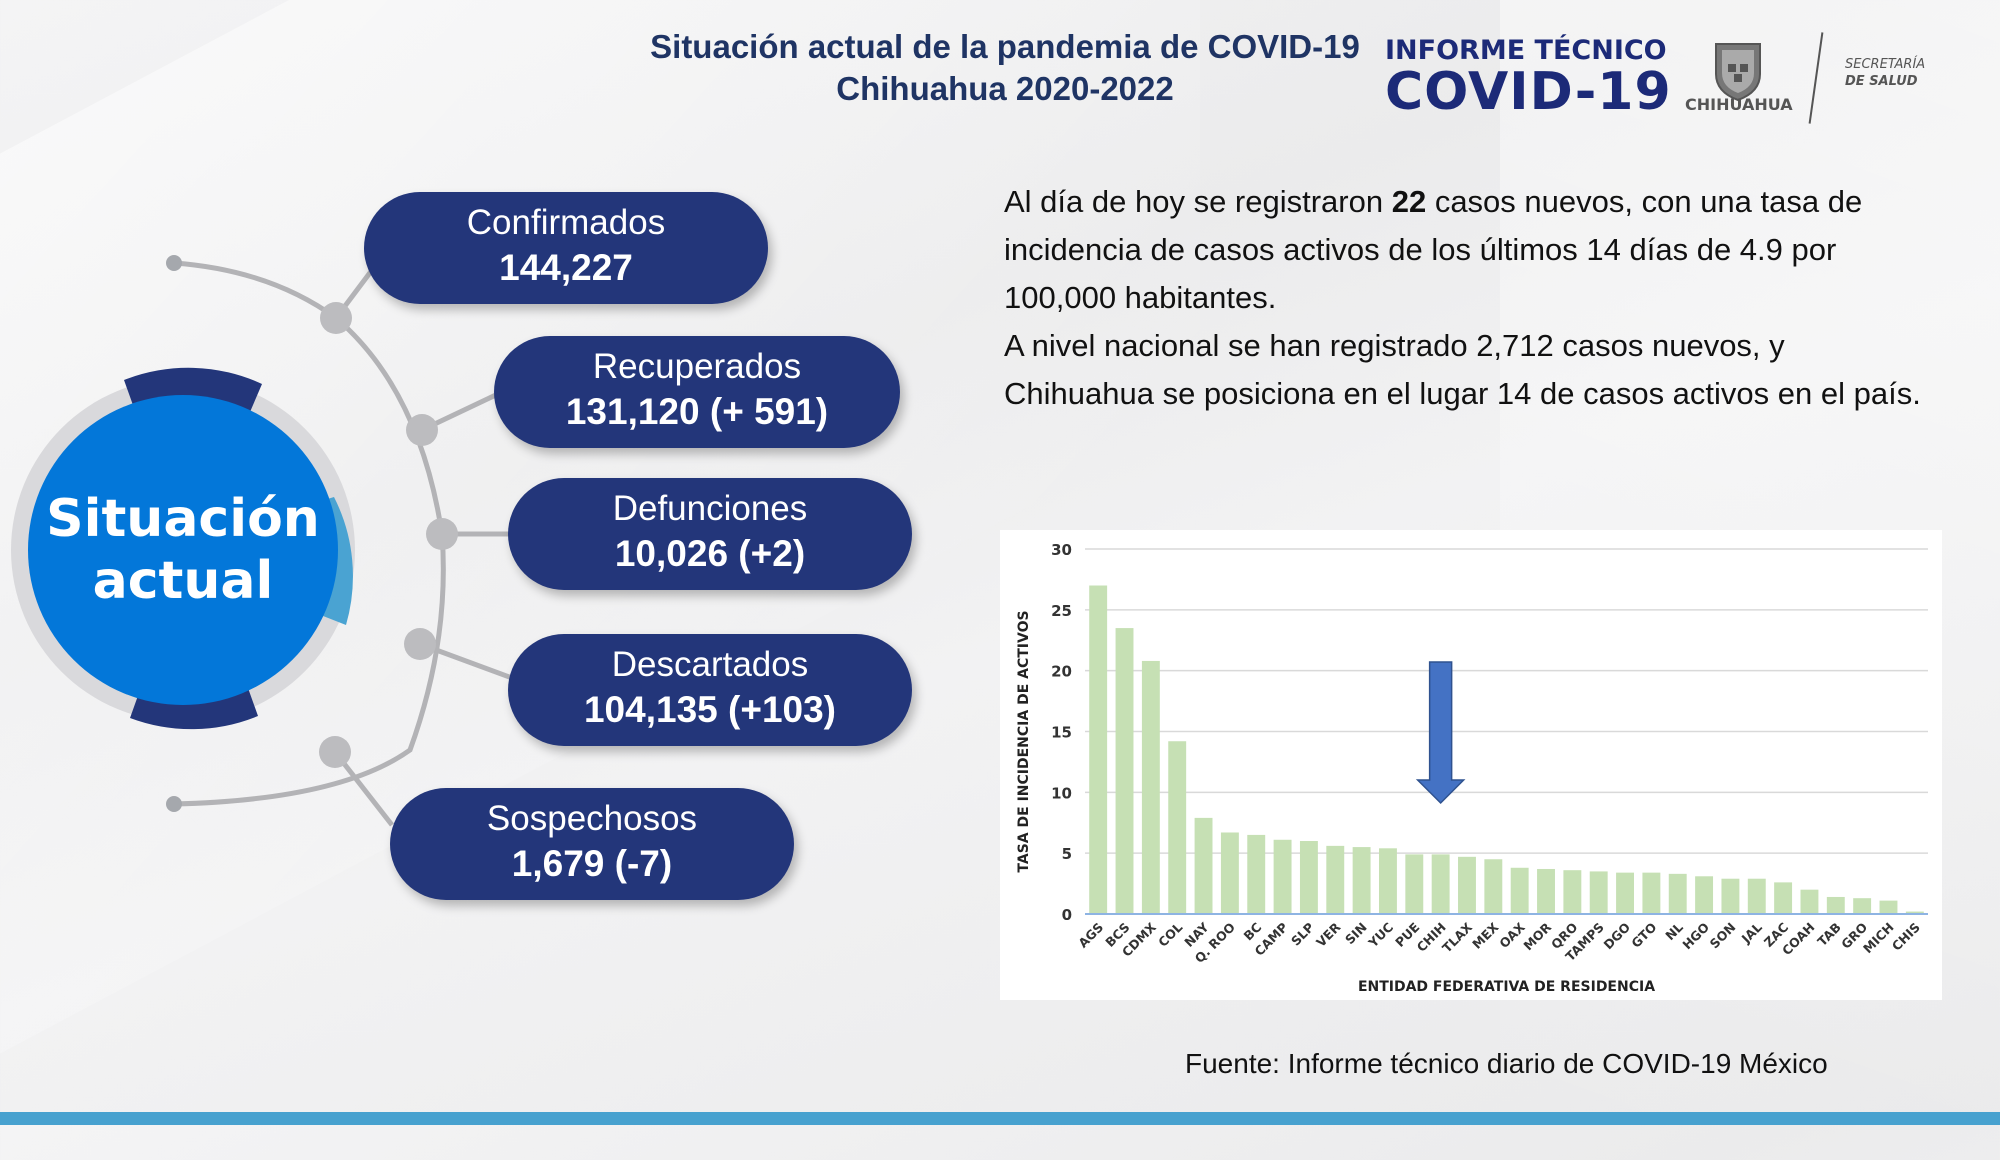  Describe the element at coordinates (1061, 611) in the screenshot. I see `y-tick-label: 25` at that location.